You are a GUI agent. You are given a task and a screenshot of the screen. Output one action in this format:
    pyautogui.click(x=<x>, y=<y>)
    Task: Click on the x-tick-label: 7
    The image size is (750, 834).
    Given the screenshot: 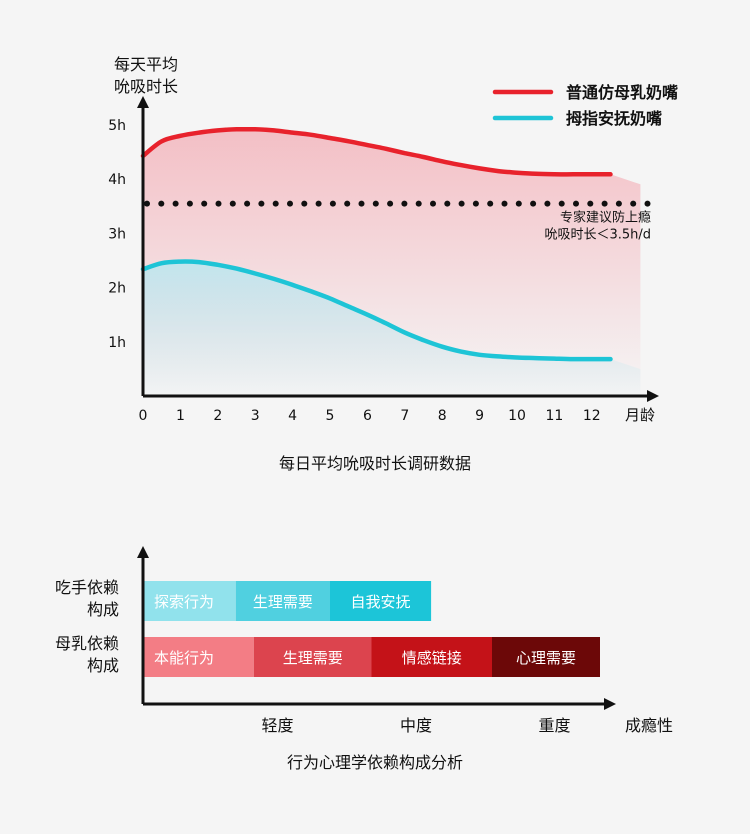 What is the action you would take?
    pyautogui.click(x=404, y=416)
    